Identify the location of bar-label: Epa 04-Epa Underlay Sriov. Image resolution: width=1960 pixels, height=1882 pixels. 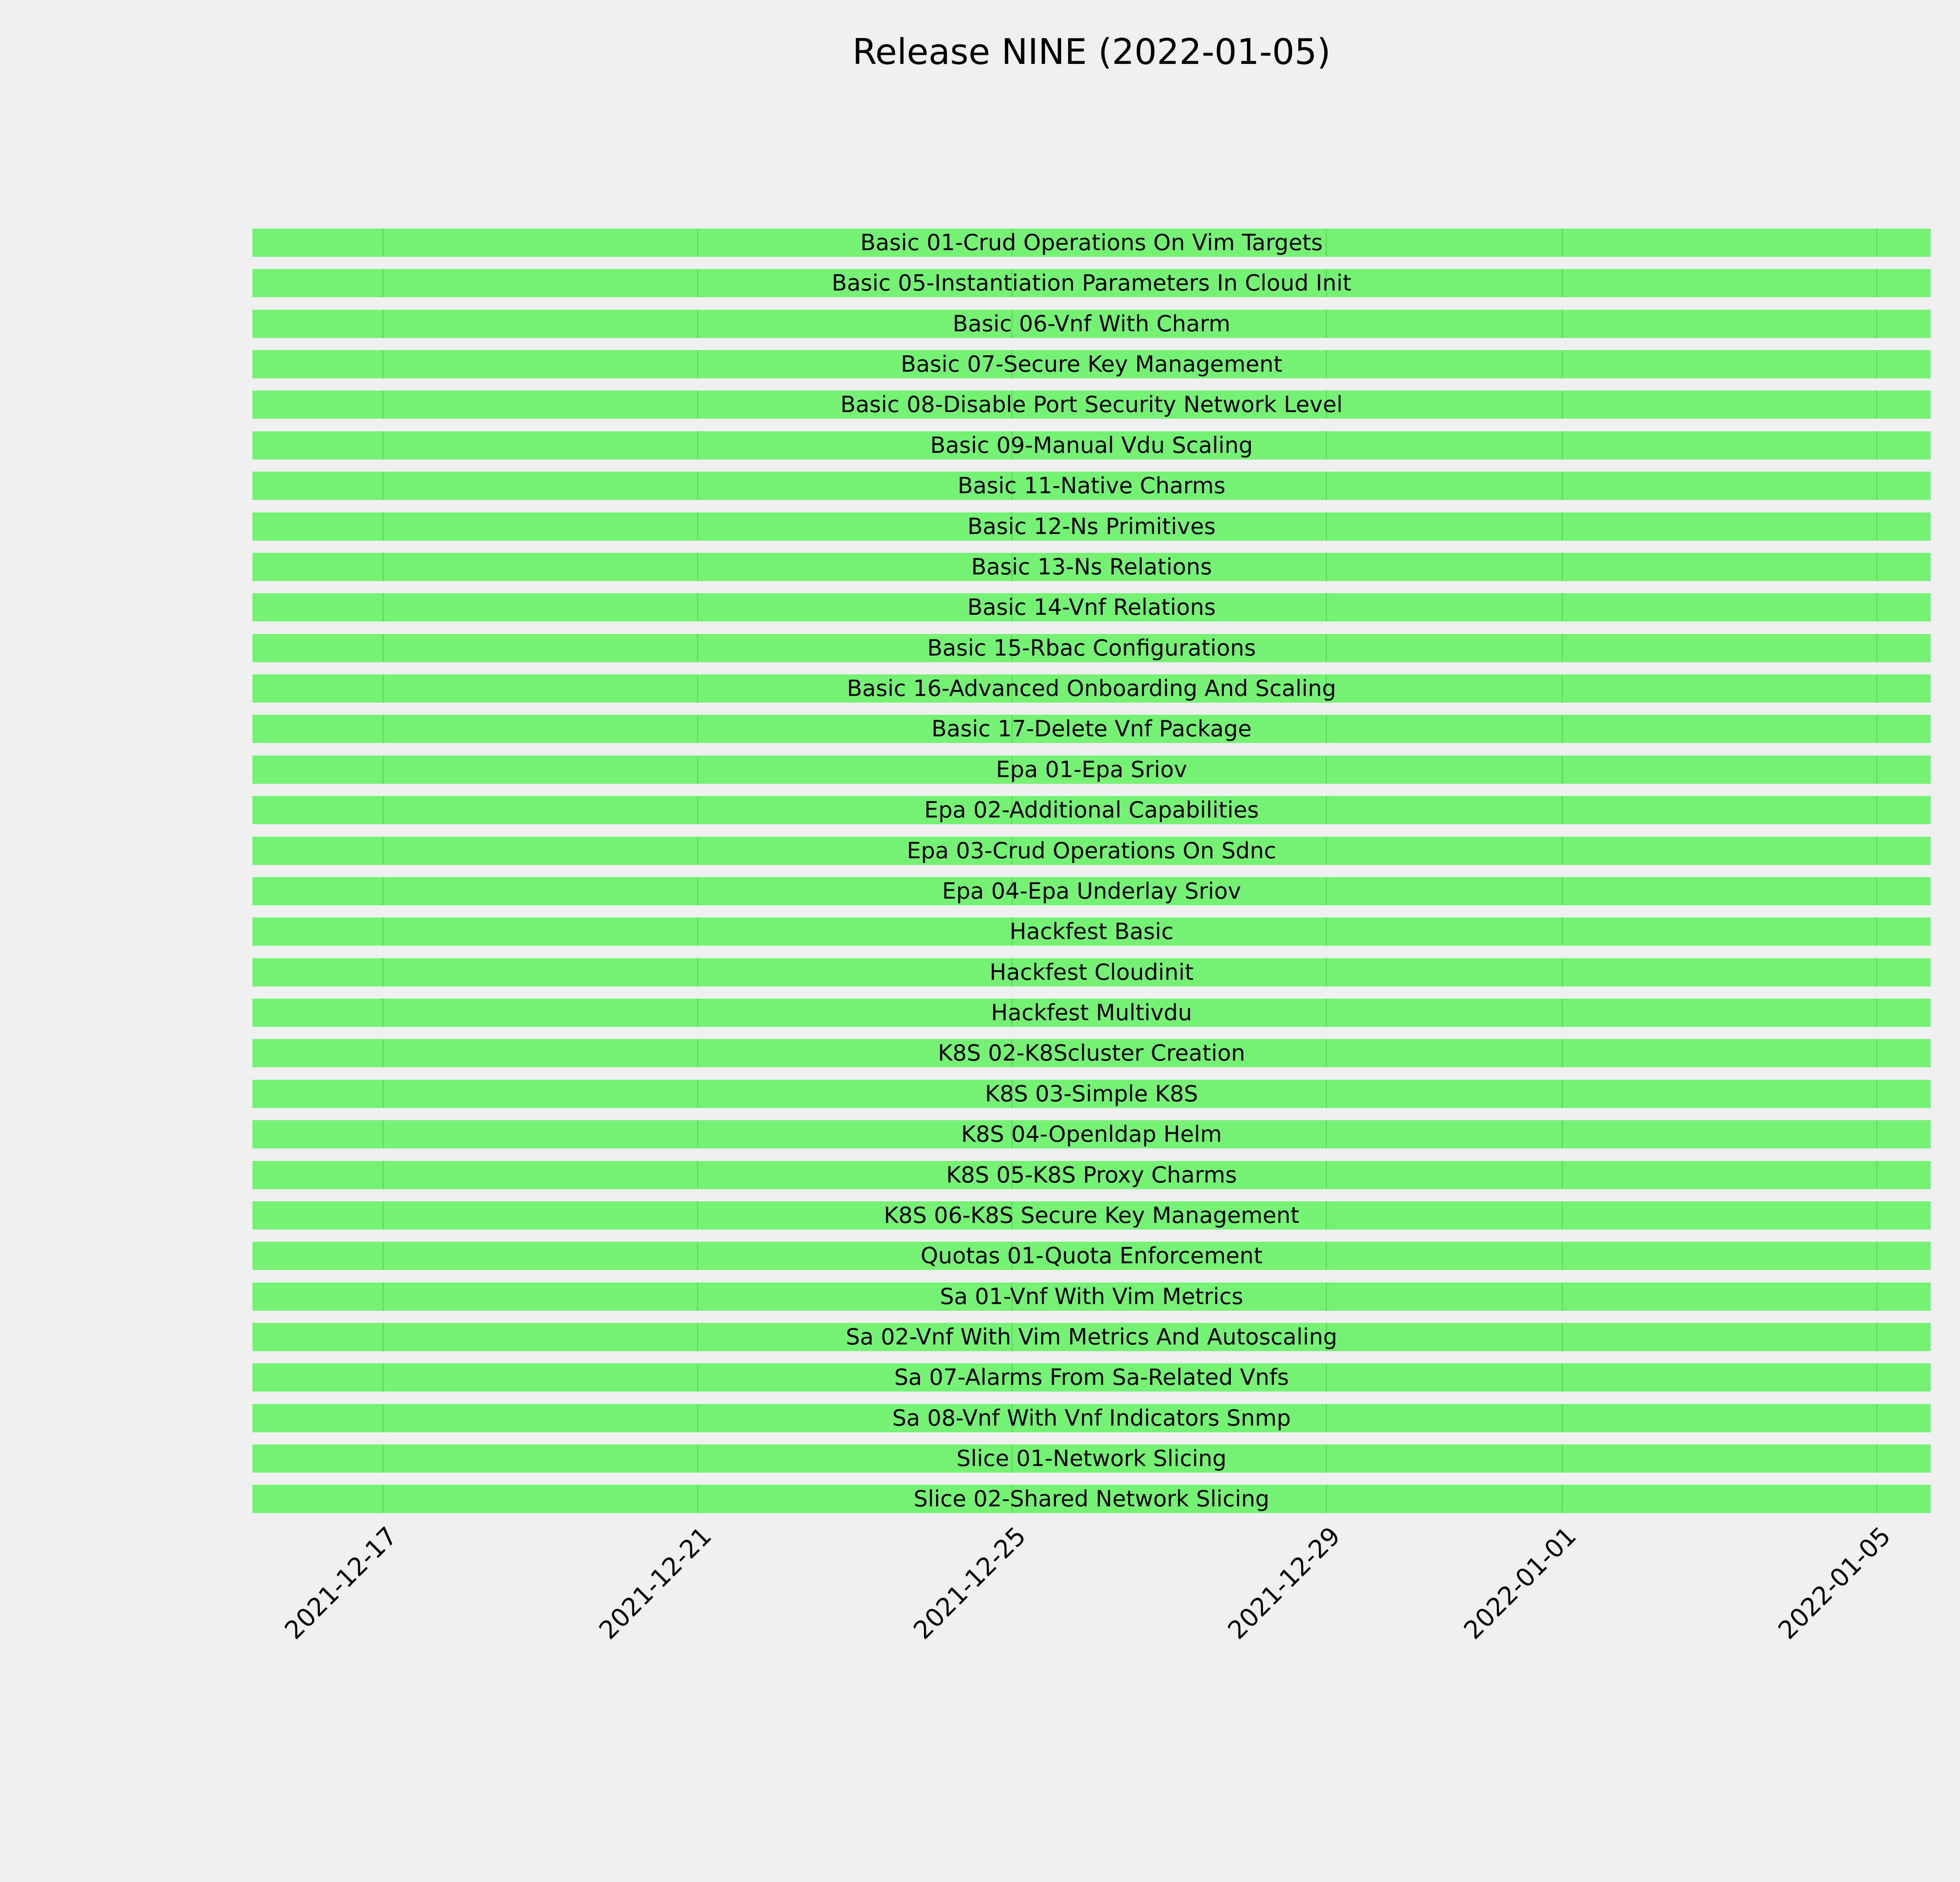
(1091, 891).